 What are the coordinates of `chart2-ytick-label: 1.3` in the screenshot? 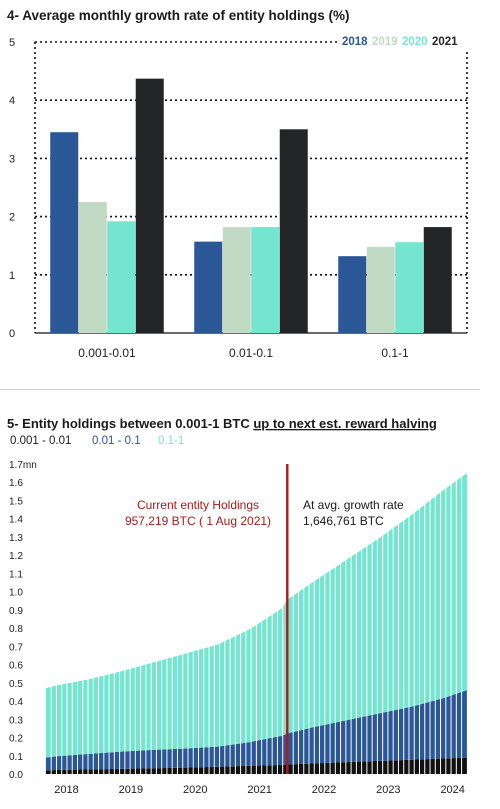 It's located at (16, 538).